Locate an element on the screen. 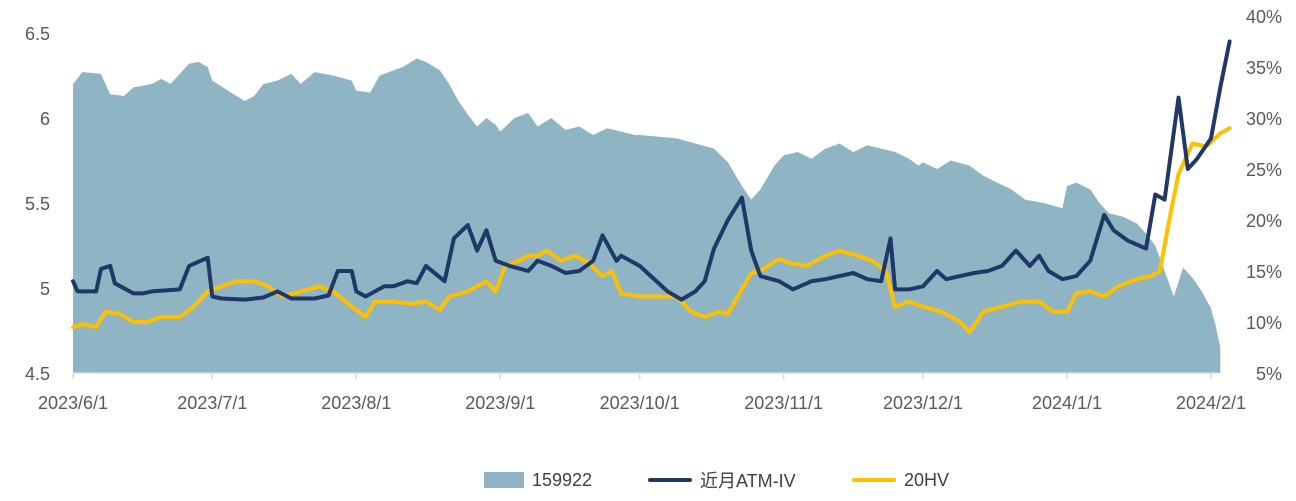 The image size is (1296, 501). y-right-tick-label: 20% is located at coordinates (1264, 221).